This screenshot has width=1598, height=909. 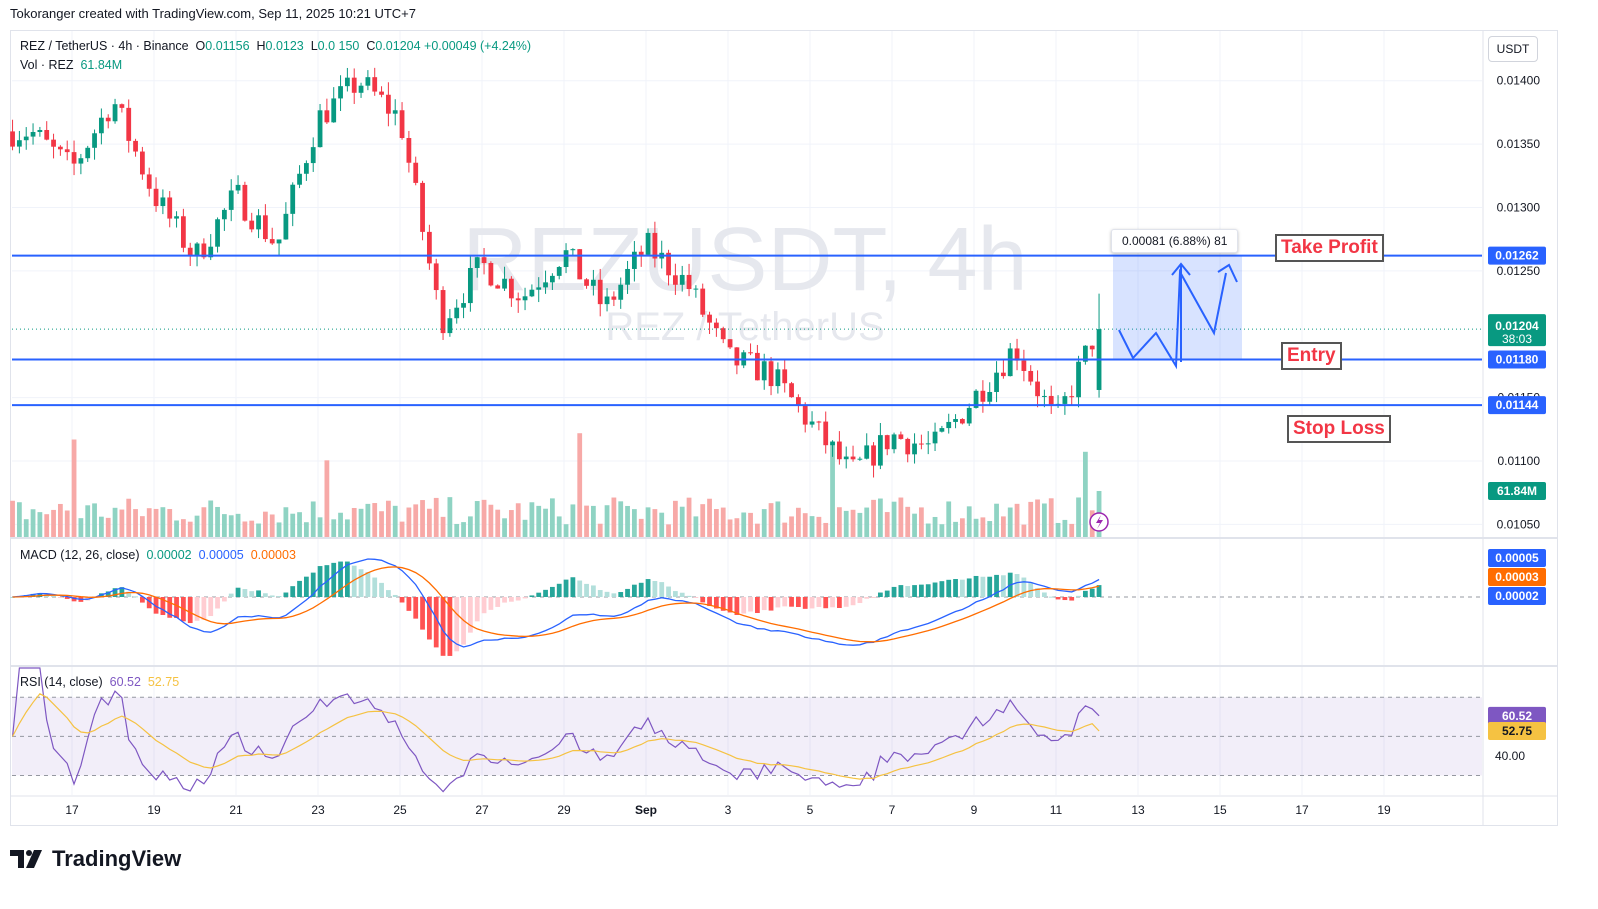 I want to click on take-profit-tag: 0.01262, so click(x=1517, y=255).